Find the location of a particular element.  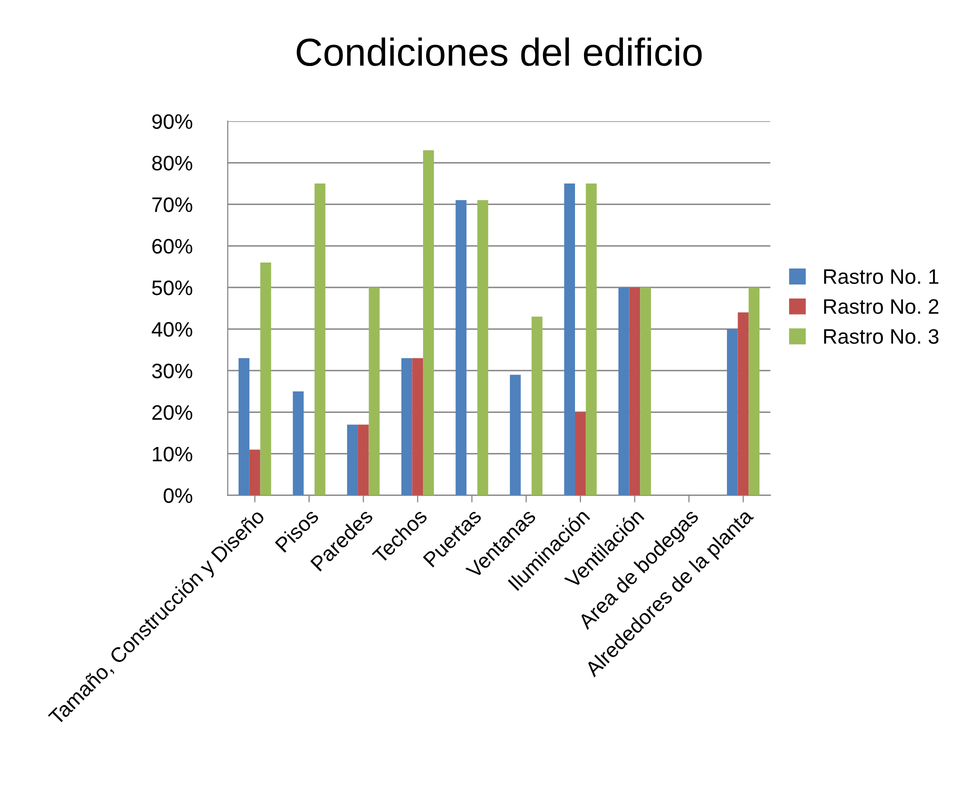

y-tick-label: 20% is located at coordinates (172, 412).